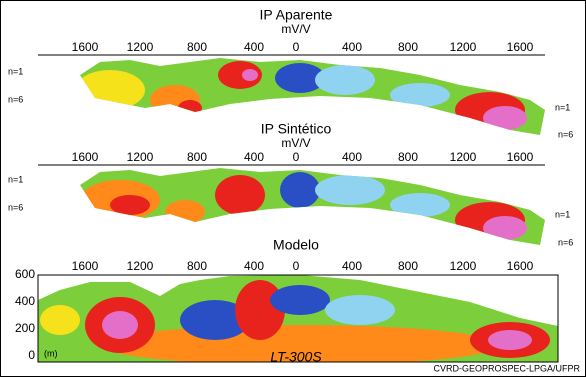  I want to click on line-name: LT-300S, so click(296, 357).